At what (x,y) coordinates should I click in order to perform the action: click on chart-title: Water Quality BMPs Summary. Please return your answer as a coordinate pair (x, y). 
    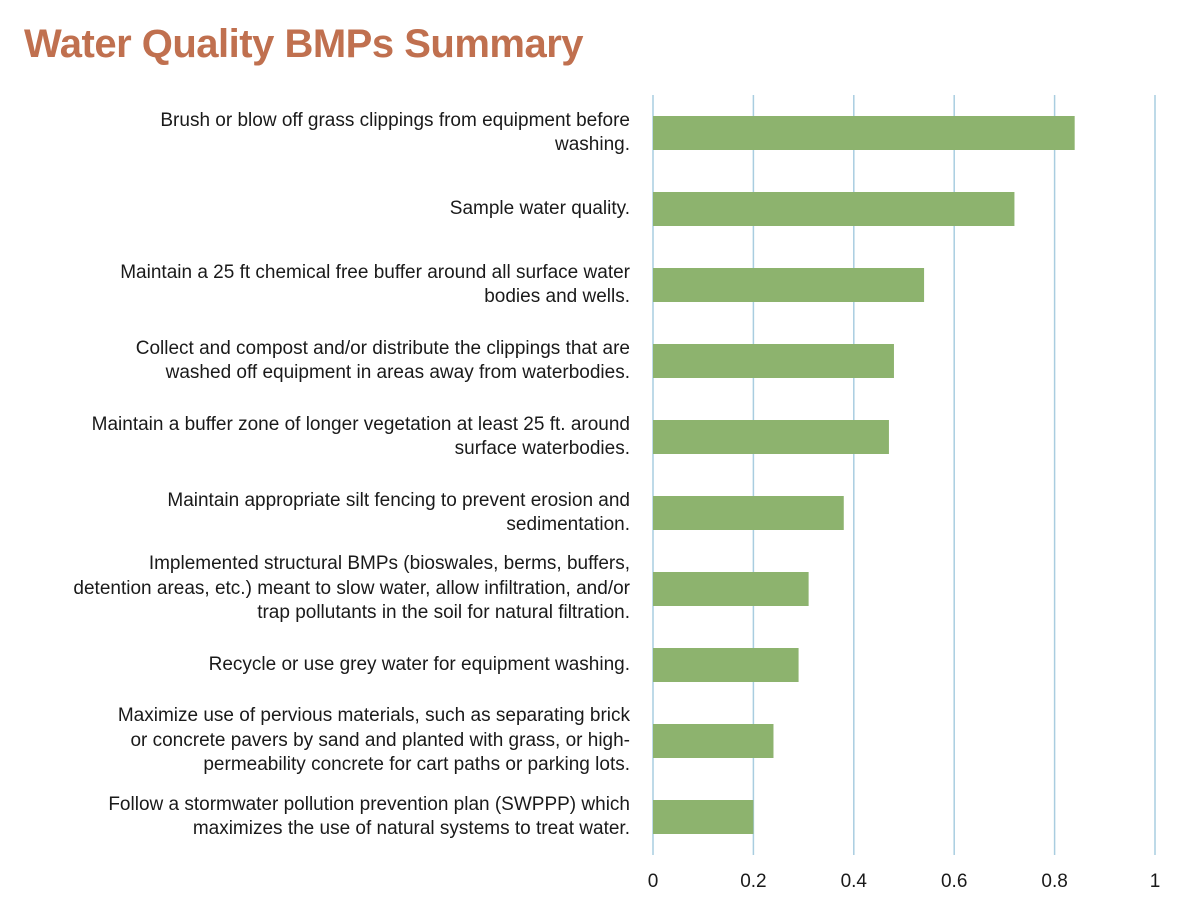
    Looking at the image, I should click on (304, 44).